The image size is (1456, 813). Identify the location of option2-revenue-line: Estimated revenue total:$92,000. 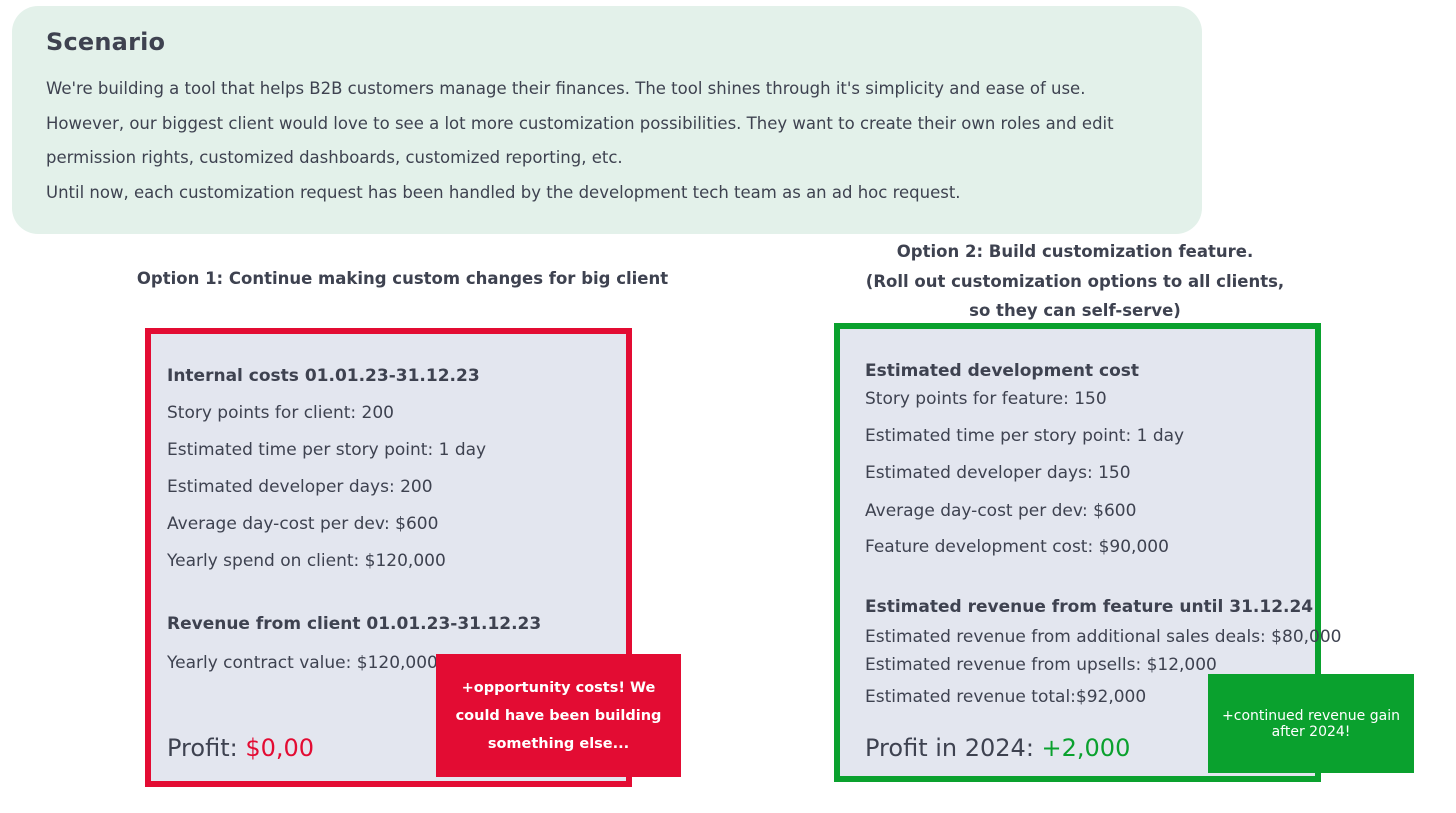
(1006, 697).